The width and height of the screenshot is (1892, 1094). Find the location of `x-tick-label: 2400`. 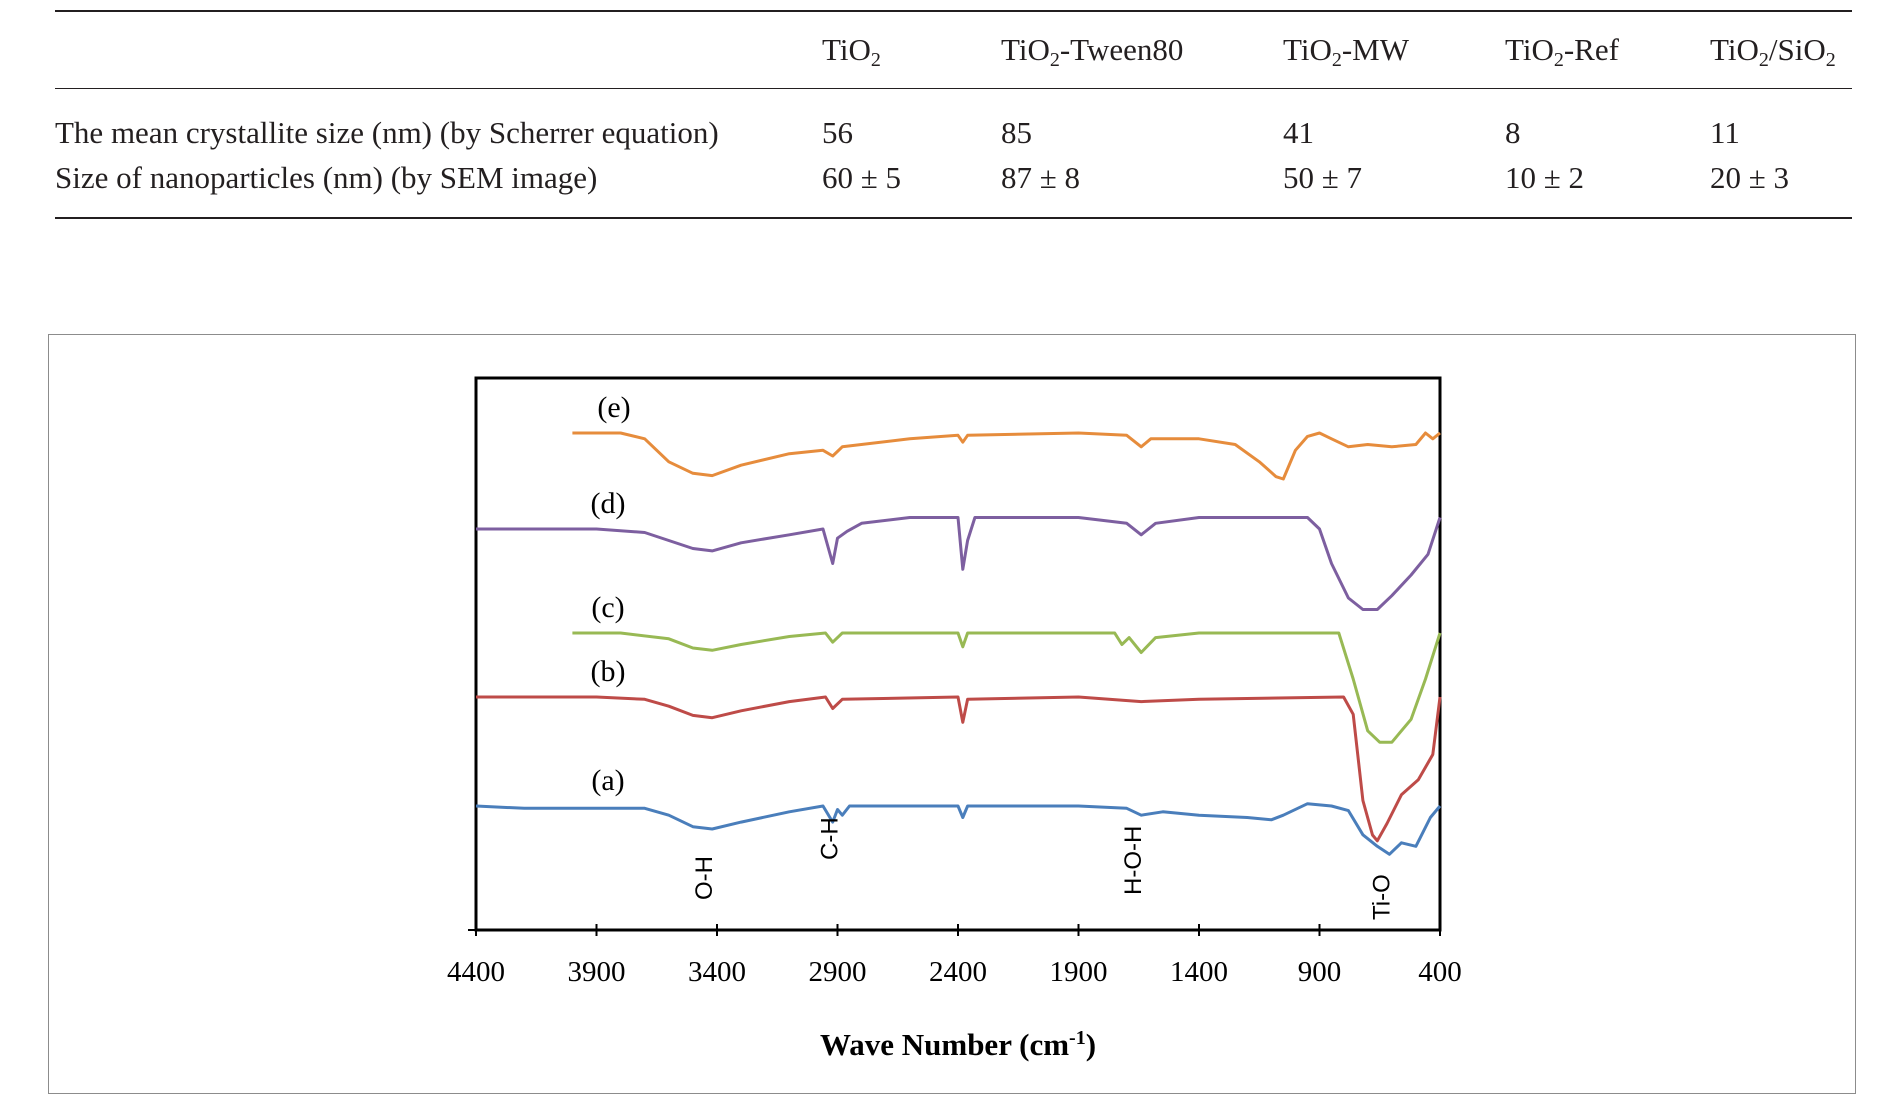

x-tick-label: 2400 is located at coordinates (958, 972).